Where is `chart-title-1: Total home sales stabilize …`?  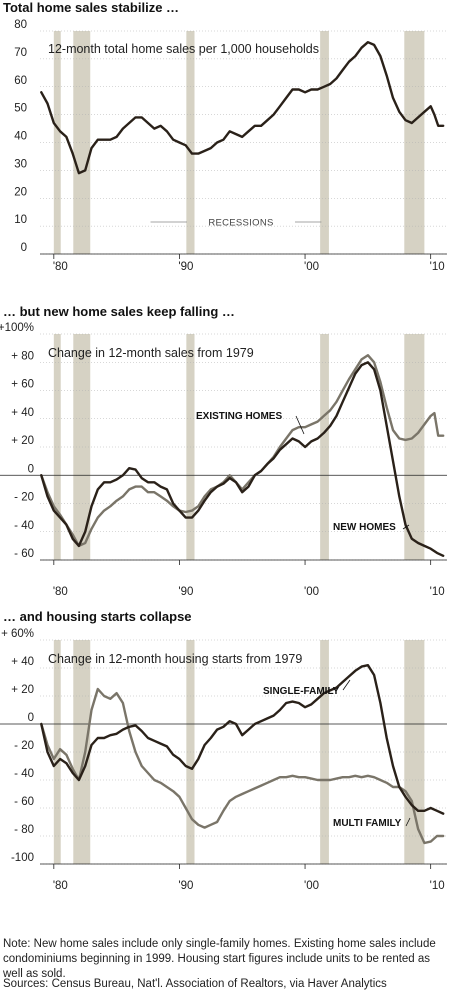
chart-title-1: Total home sales stabilize … is located at coordinates (91, 7).